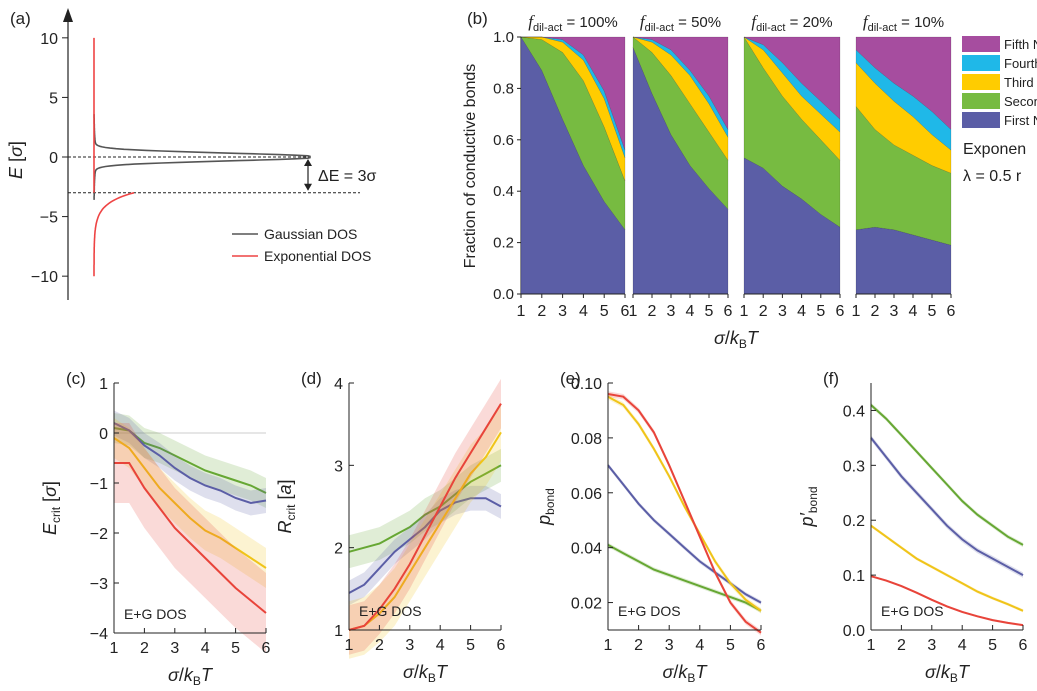 Image resolution: width=1037 pixels, height=691 pixels. Describe the element at coordinates (308, 162) in the screenshot. I see `delta-e-arrow-head-top` at that location.